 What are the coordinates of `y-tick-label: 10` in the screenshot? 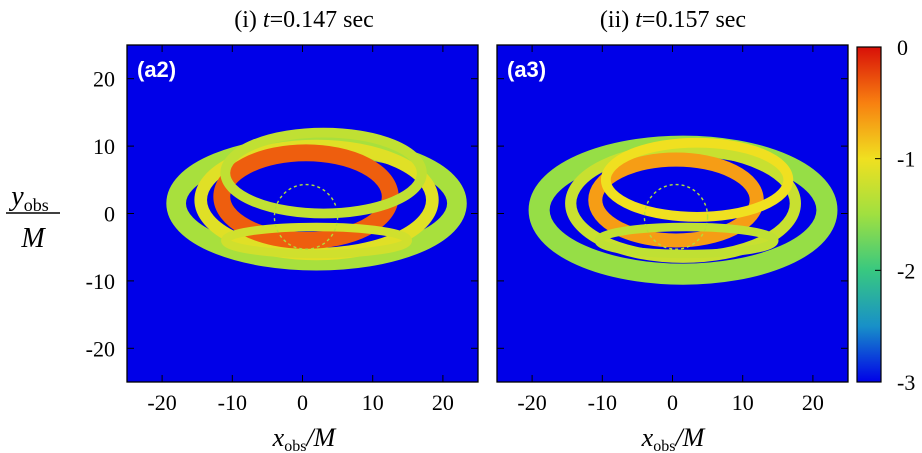 It's located at (104, 146).